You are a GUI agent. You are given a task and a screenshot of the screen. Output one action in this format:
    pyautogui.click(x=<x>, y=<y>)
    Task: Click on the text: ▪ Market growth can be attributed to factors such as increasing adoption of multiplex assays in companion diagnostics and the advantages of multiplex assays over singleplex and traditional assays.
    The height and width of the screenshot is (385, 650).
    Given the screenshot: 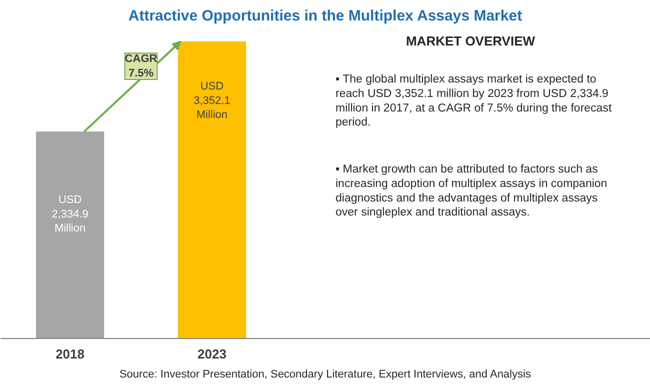 What is the action you would take?
    pyautogui.click(x=472, y=191)
    